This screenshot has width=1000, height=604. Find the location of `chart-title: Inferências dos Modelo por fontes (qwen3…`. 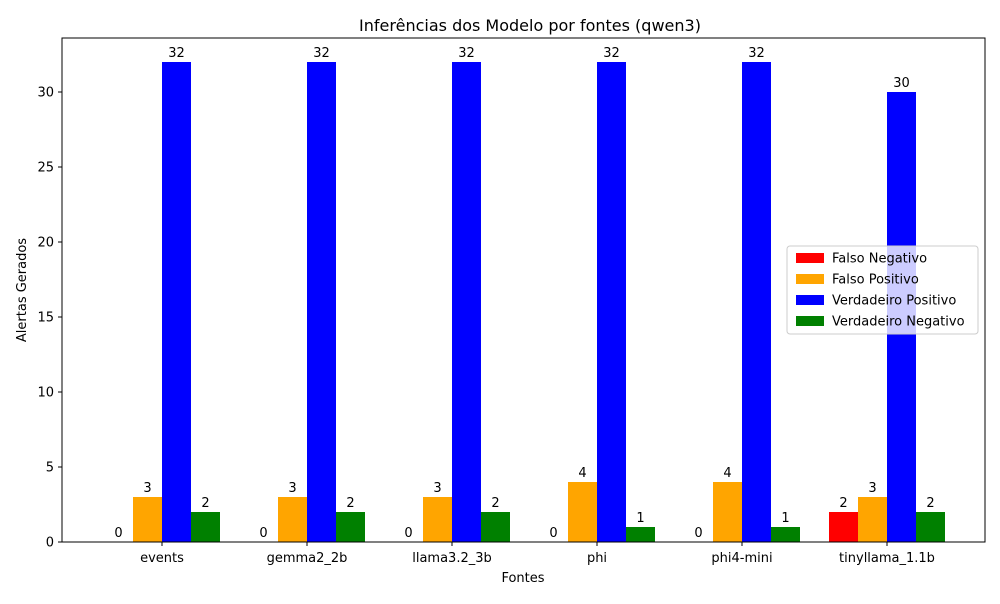

chart-title: Inferências dos Modelo por fontes (qwen3… is located at coordinates (530, 25).